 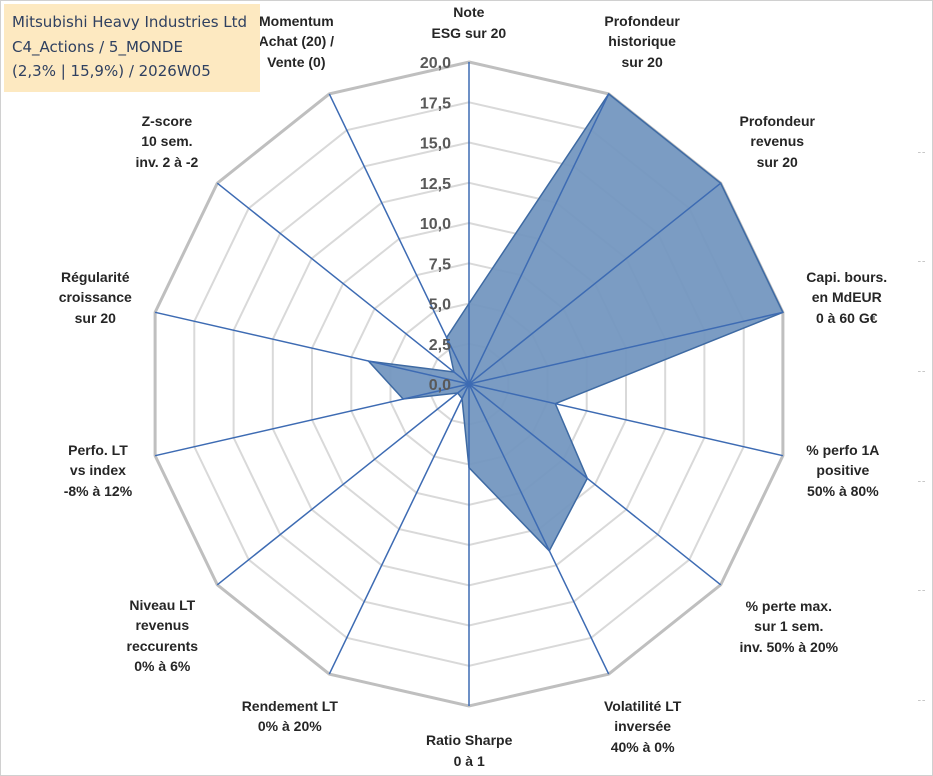 What do you see at coordinates (162, 666) in the screenshot?
I see `axis-label-line: 0% à 6%` at bounding box center [162, 666].